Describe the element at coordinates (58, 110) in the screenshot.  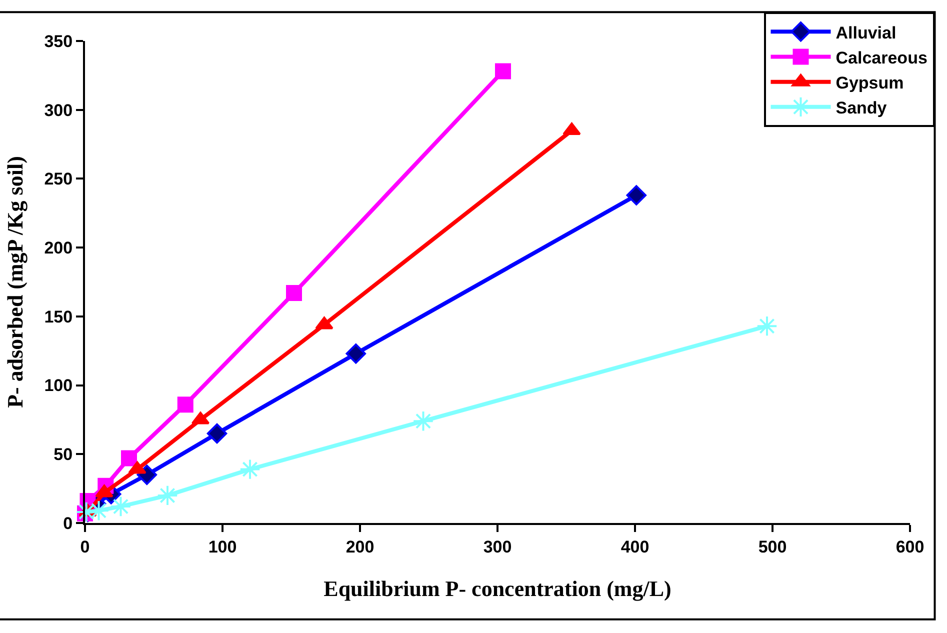
I see `y-tick-label: 300` at that location.